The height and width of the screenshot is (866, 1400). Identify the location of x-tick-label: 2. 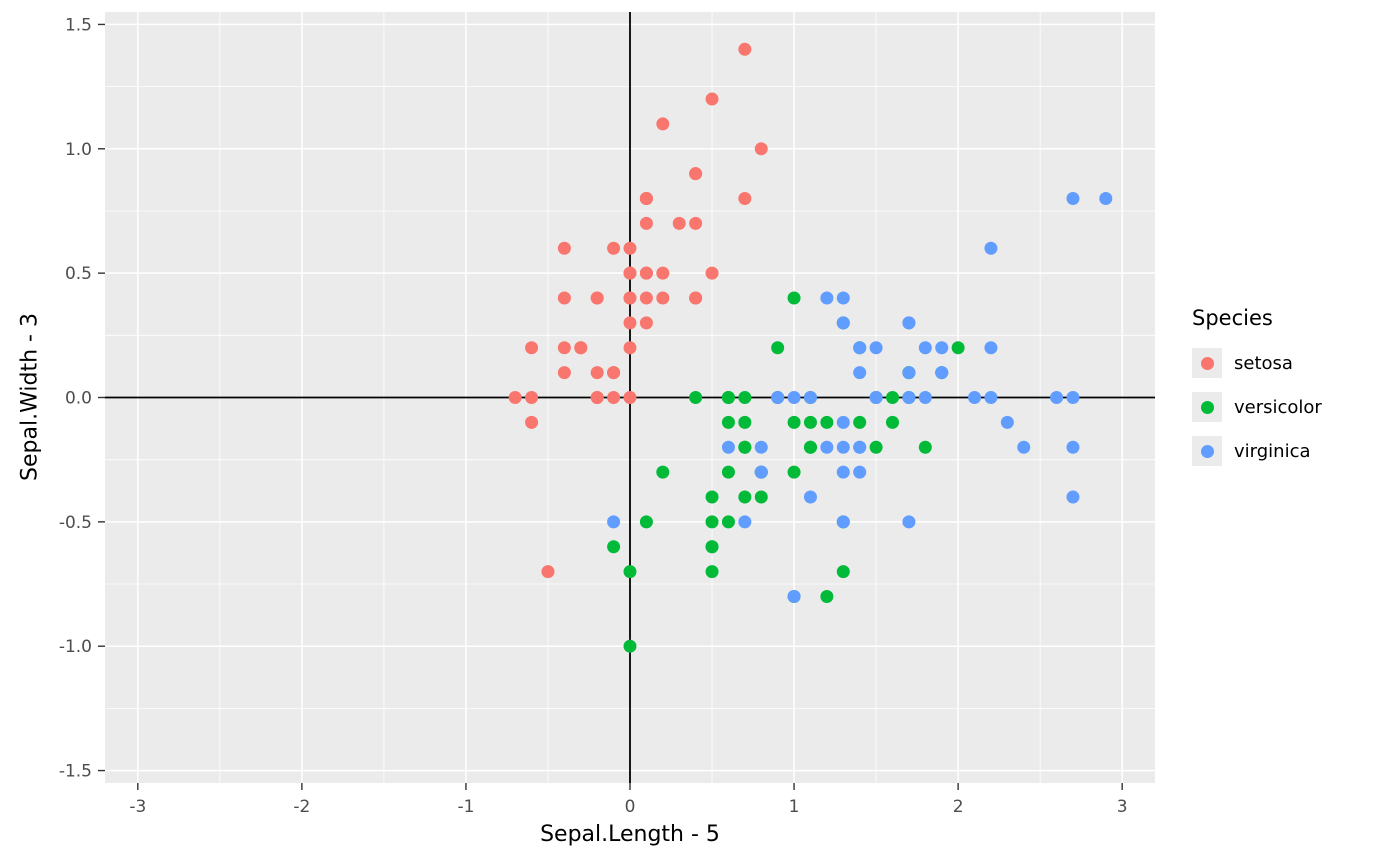
(958, 807).